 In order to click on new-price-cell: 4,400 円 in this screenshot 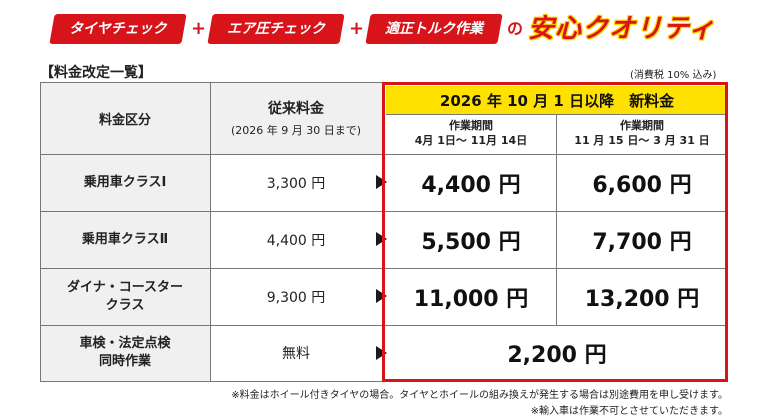, I will do `click(471, 182)`.